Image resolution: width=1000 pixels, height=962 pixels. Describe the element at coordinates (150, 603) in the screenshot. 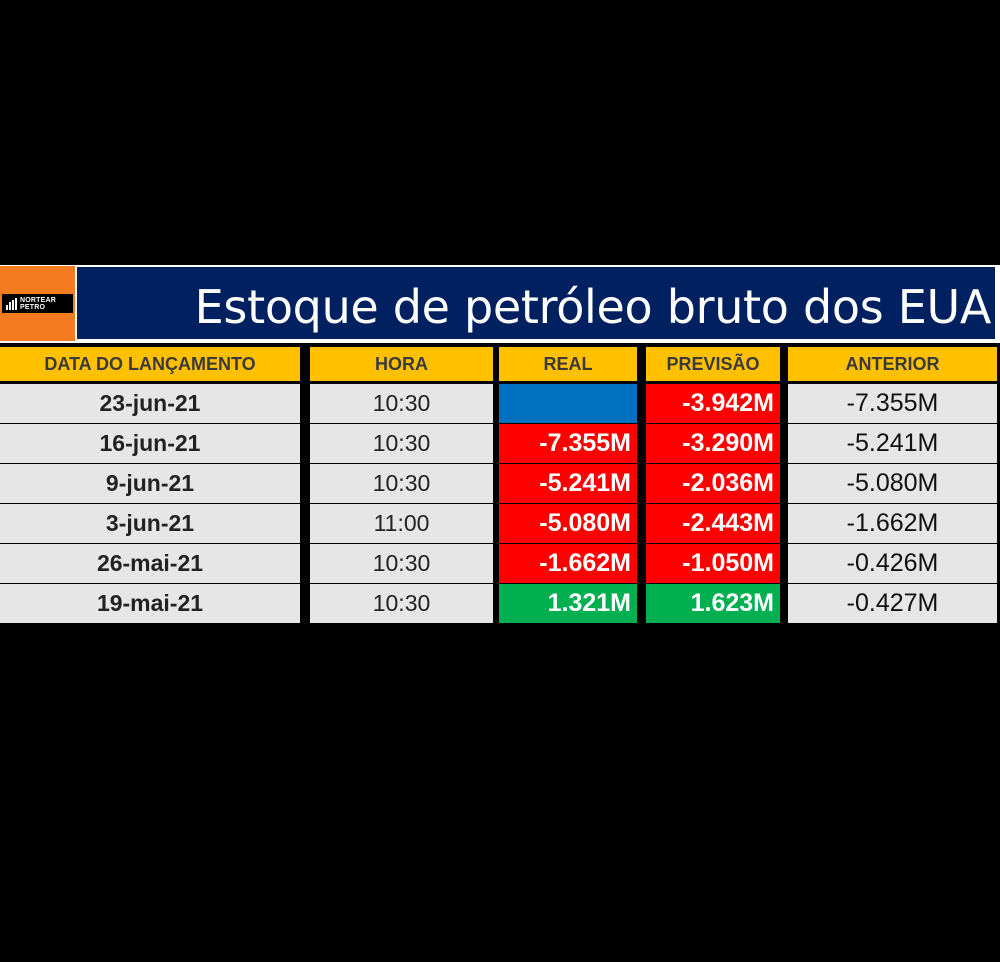

I see `date-cell: 19-mai-21` at that location.